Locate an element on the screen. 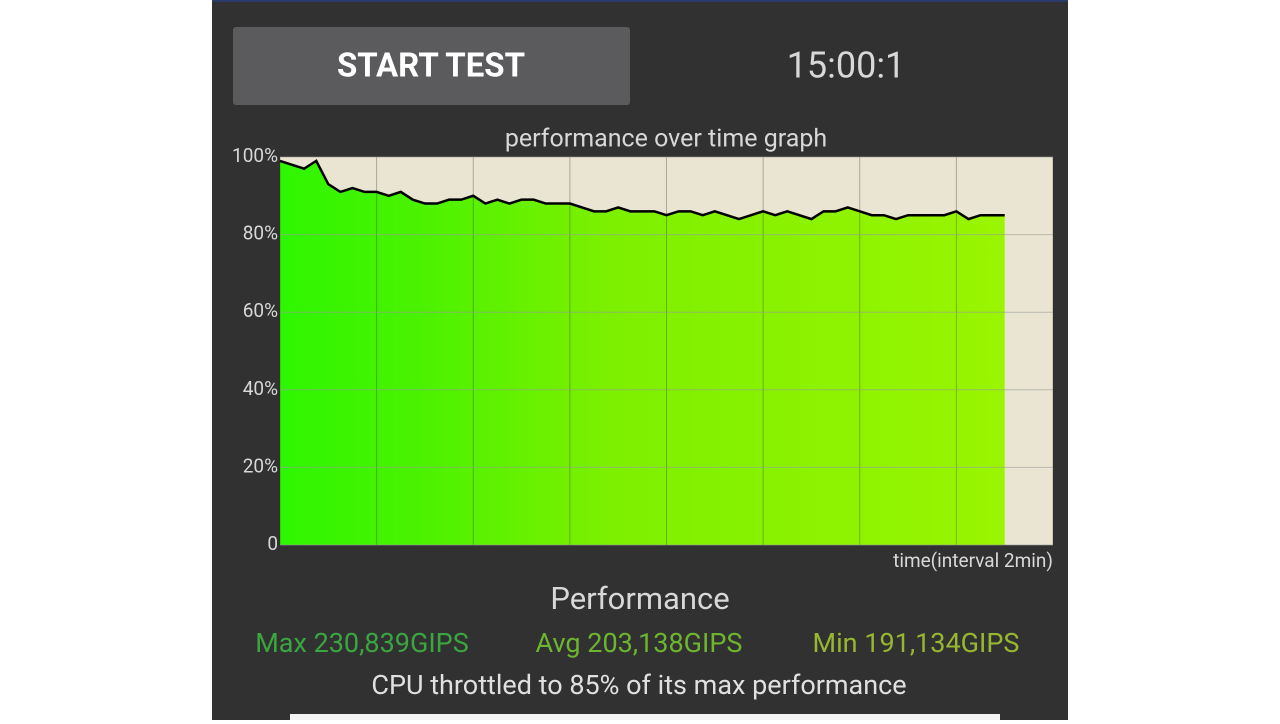 The width and height of the screenshot is (1280, 724). start-button is located at coordinates (431, 66).